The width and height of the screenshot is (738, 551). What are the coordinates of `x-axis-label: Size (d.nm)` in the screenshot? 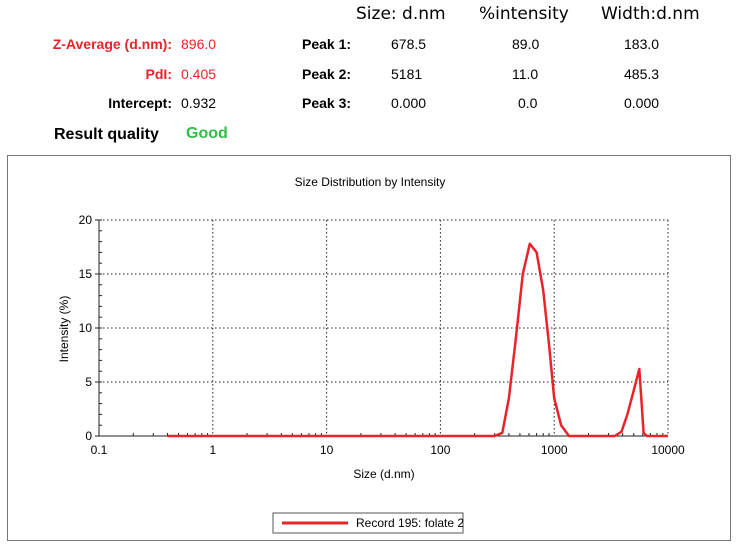 It's located at (383, 474).